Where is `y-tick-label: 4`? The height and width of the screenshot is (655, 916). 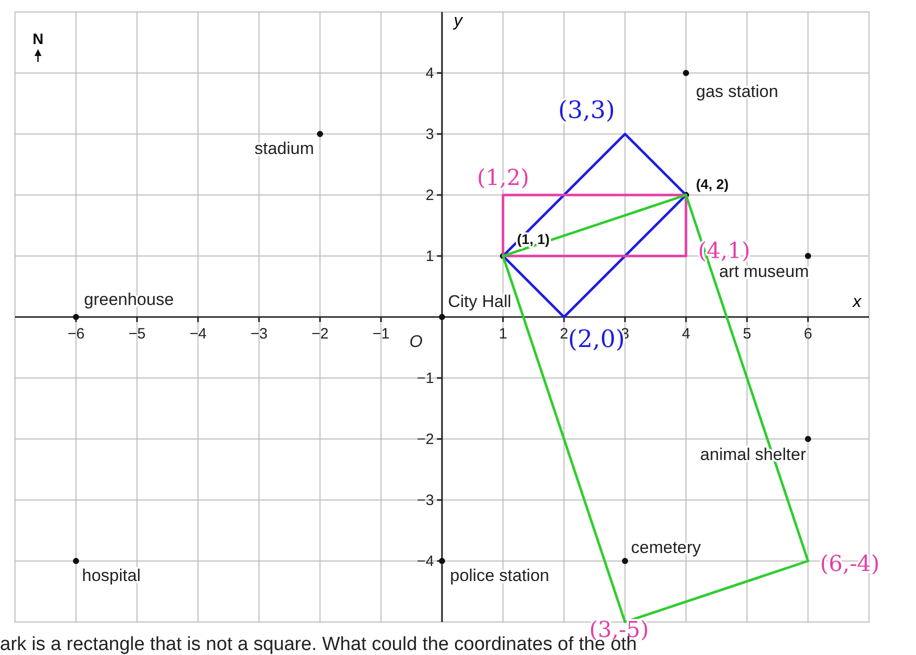
y-tick-label: 4 is located at coordinates (430, 73).